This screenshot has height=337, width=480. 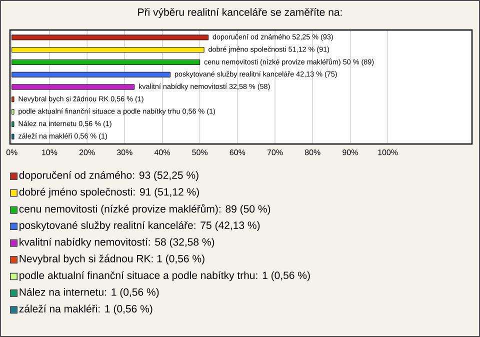 I want to click on x-tick-label: 10%, so click(x=50, y=153).